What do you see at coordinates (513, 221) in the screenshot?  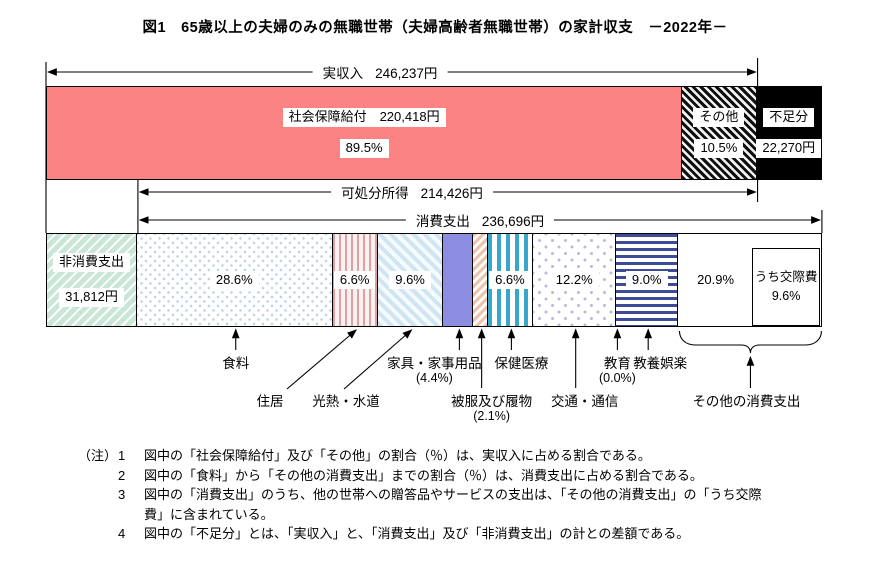 I see `consumption-total-value: 236,696円` at bounding box center [513, 221].